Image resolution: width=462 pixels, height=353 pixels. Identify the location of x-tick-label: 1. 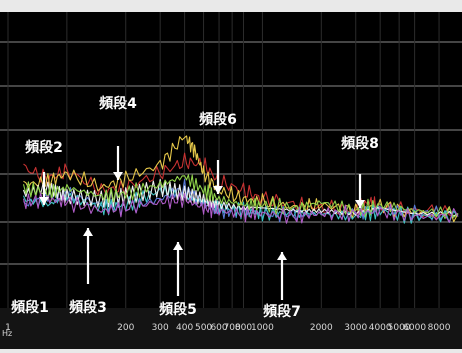
(8, 328).